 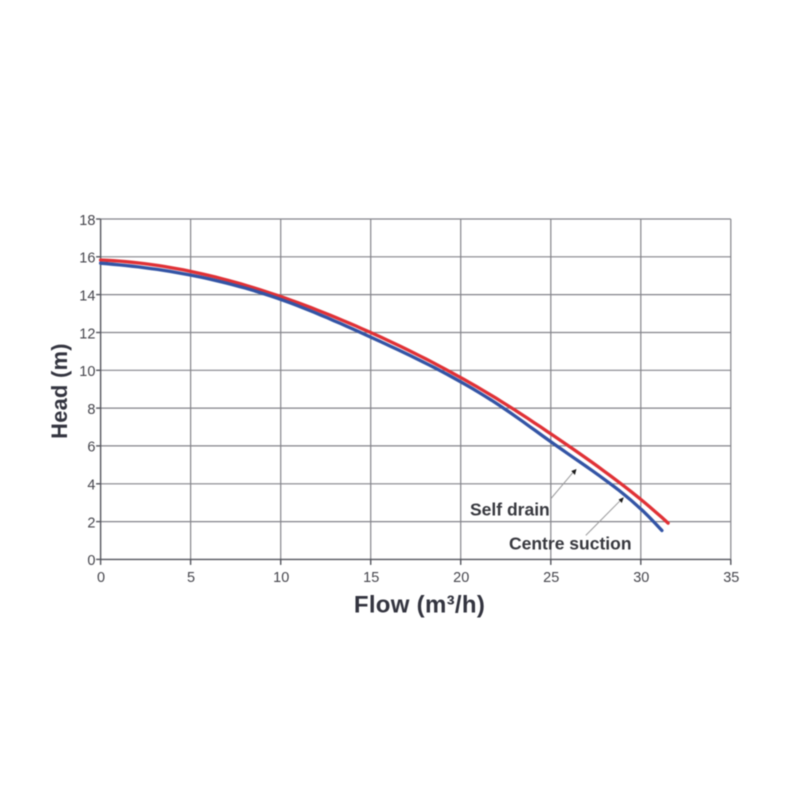 What do you see at coordinates (461, 578) in the screenshot?
I see `svg-text: 20` at bounding box center [461, 578].